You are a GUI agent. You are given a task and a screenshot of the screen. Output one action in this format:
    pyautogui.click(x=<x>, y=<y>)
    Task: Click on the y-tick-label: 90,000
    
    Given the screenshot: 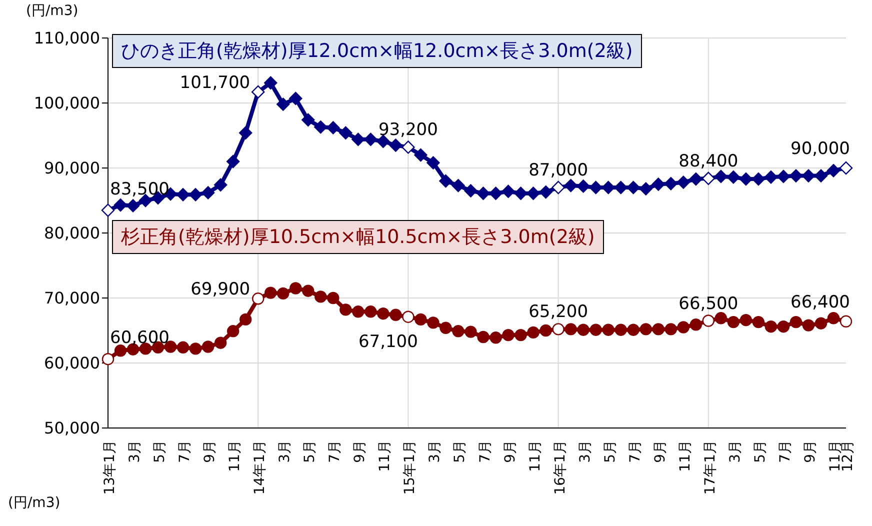 What is the action you would take?
    pyautogui.click(x=72, y=168)
    